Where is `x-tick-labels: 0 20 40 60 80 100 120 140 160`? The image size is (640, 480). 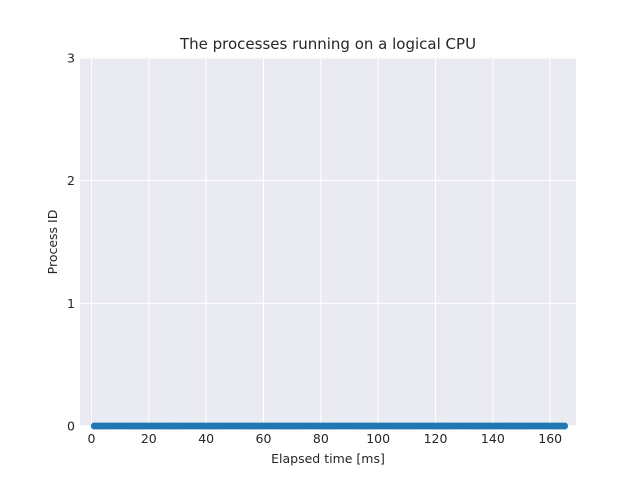
x-tick-labels: 0 20 40 60 80 100 120 140 160 is located at coordinates (324, 438).